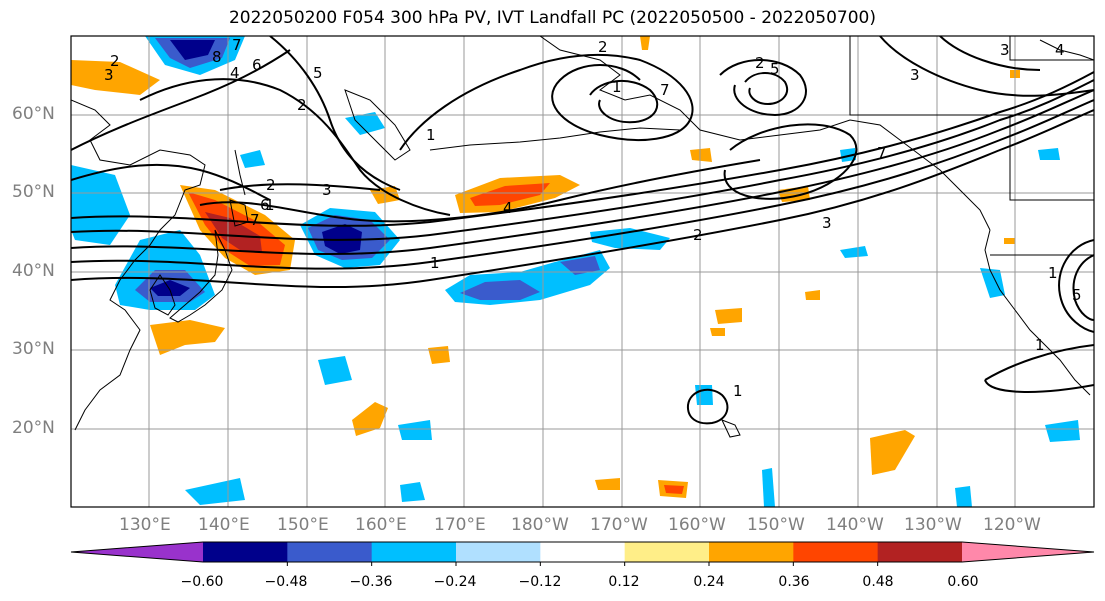  I want to click on lat-tick-60n: 60°N, so click(33, 114).